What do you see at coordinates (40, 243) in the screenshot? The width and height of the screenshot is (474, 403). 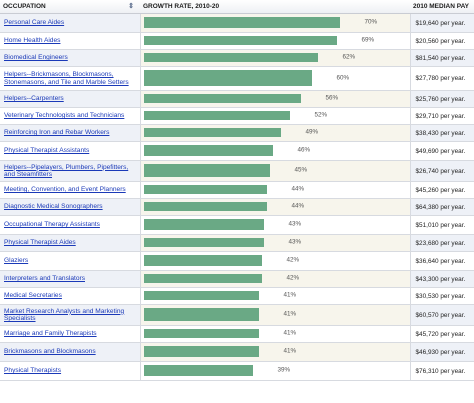 I see `occupation-link: Physical Therapist Aides` at bounding box center [40, 243].